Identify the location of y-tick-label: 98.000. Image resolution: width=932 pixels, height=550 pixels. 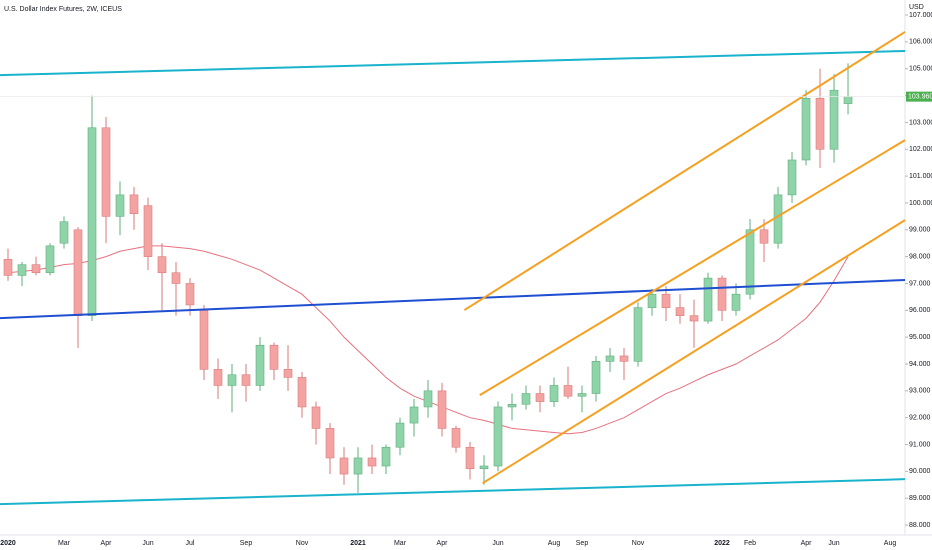
(920, 256).